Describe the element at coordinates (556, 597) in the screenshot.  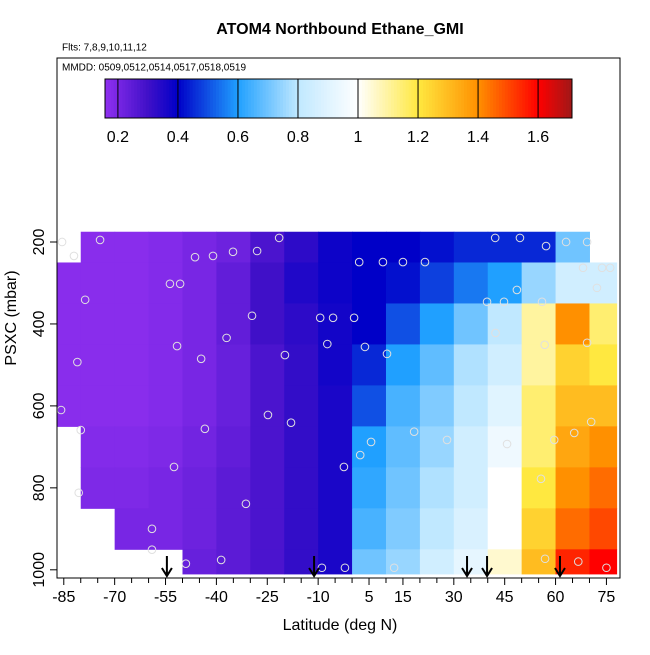
I see `x-tick-label: 60` at that location.